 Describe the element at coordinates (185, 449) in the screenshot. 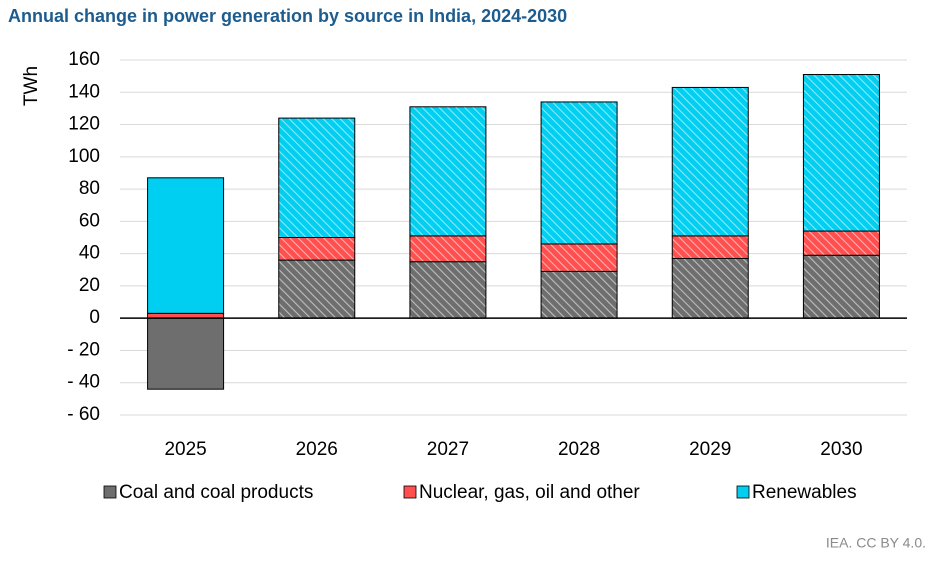

I see `x-tick-label: 2025` at that location.